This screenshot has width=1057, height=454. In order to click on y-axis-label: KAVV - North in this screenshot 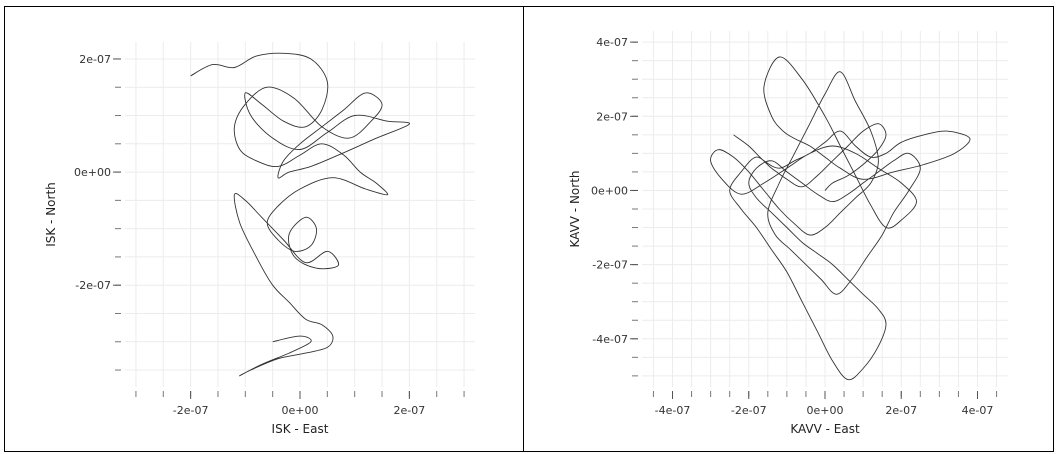, I will do `click(575, 208)`.